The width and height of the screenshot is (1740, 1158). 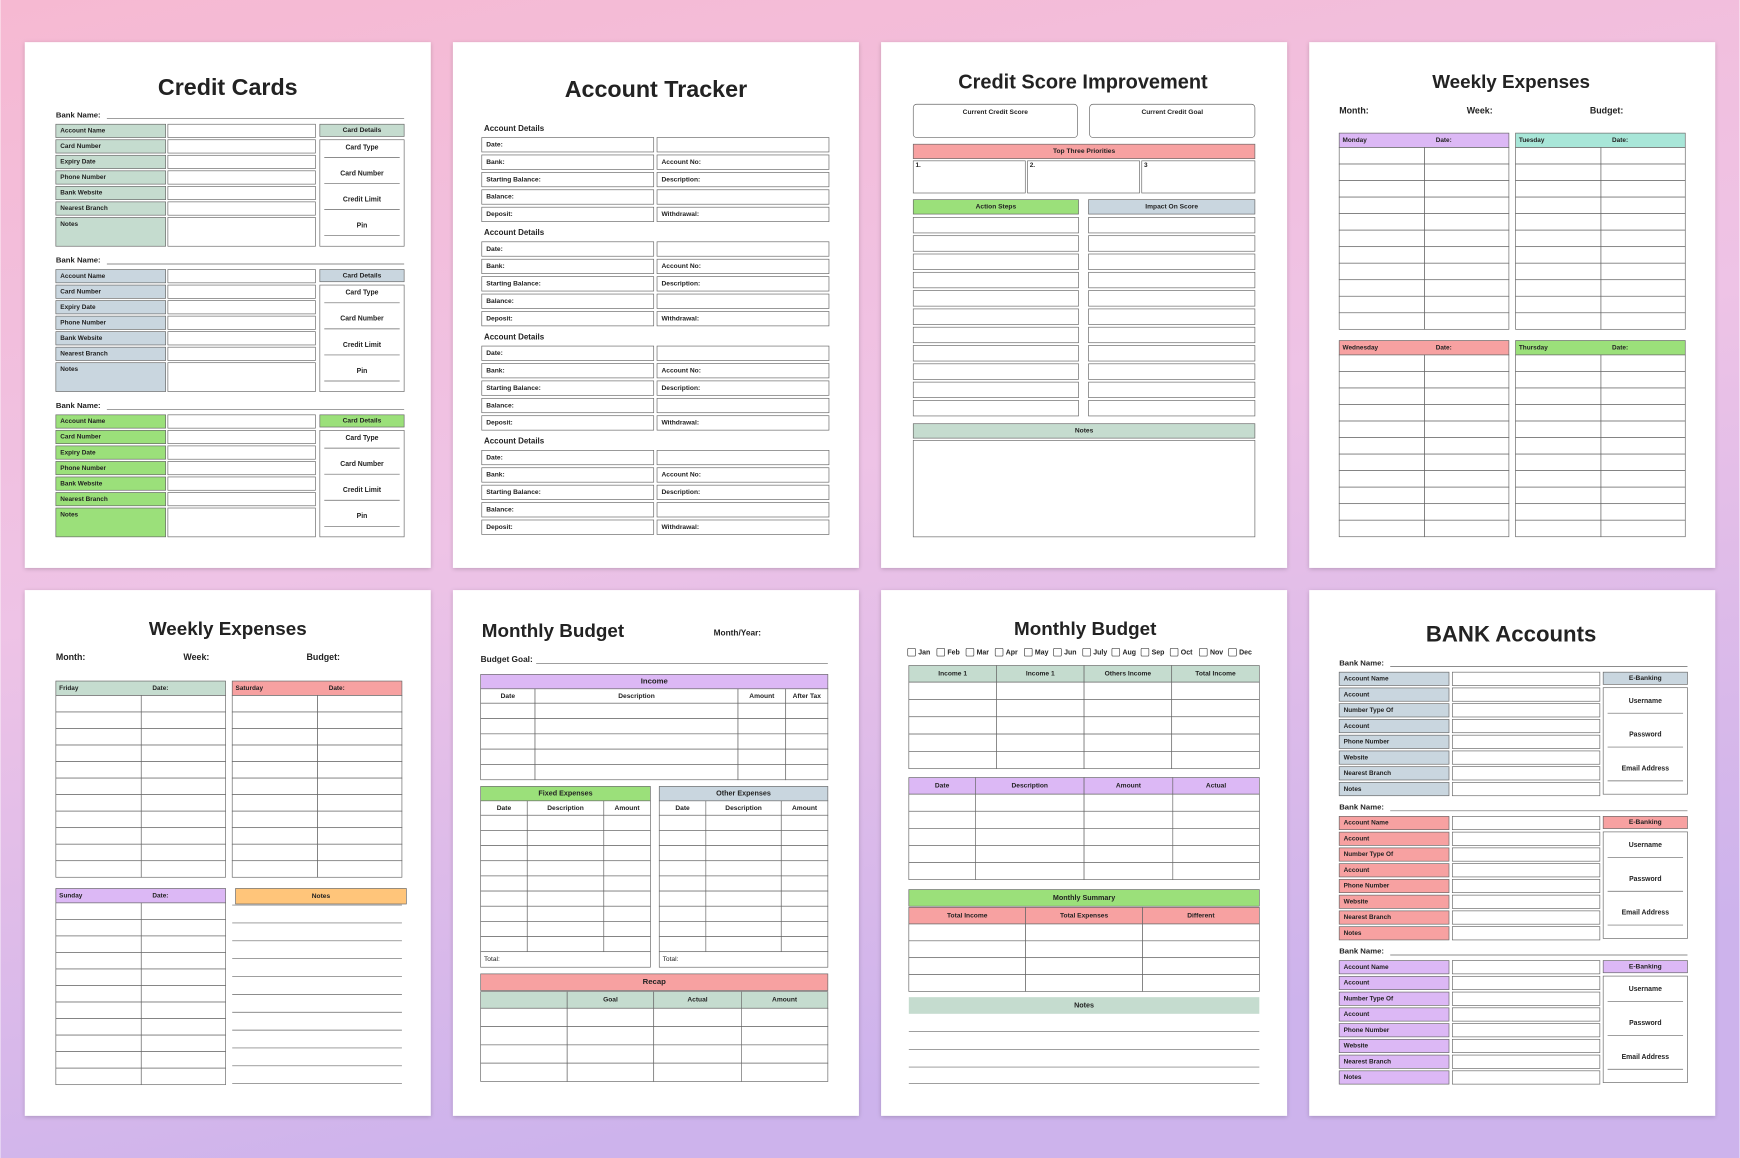 I want to click on column-header: Description, so click(x=1029, y=786).